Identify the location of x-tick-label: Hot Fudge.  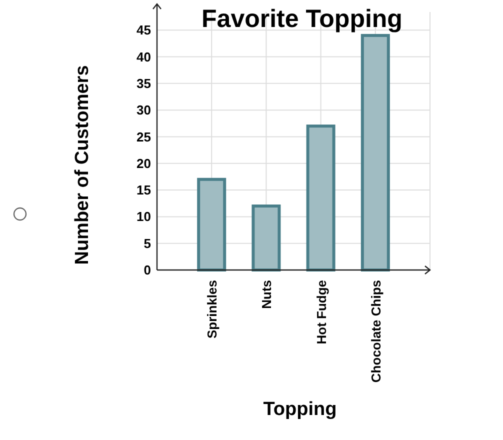
(321, 312).